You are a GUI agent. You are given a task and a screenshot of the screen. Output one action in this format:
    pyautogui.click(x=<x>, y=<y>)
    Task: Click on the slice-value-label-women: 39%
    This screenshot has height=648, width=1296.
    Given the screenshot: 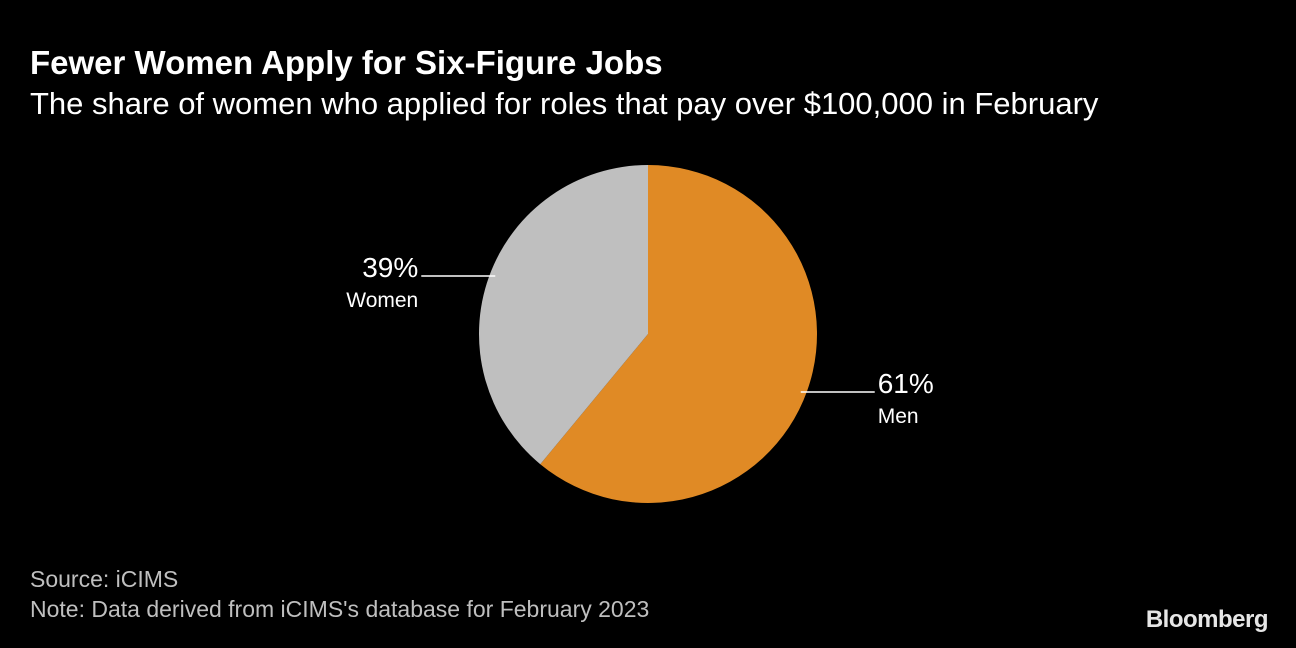 What is the action you would take?
    pyautogui.click(x=390, y=267)
    